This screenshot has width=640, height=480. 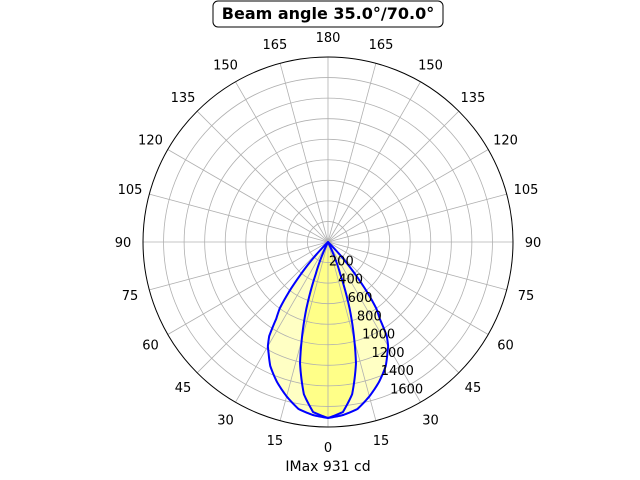 I want to click on x-axis-label: IMax 931 cd, so click(x=327, y=467).